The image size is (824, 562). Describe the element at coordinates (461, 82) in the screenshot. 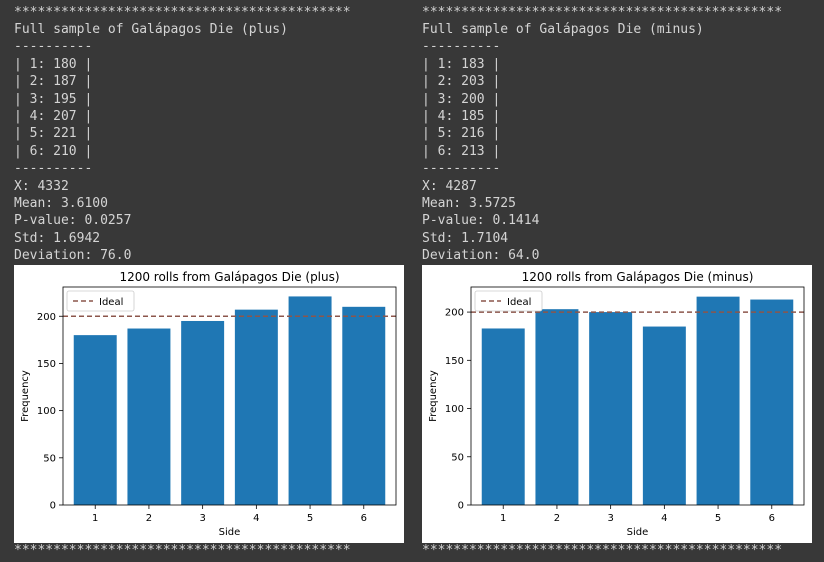

I see `count-row: | 2: 203 |` at that location.